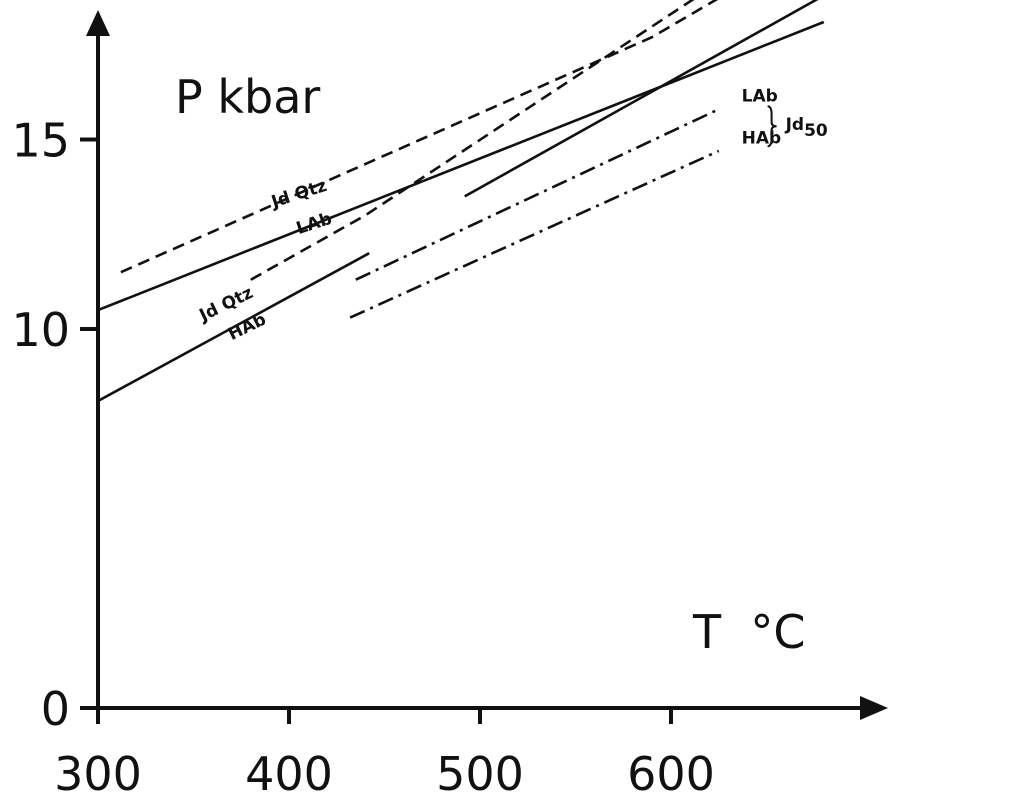  Describe the element at coordinates (289, 773) in the screenshot. I see `x-tick-label-400: 400` at that location.